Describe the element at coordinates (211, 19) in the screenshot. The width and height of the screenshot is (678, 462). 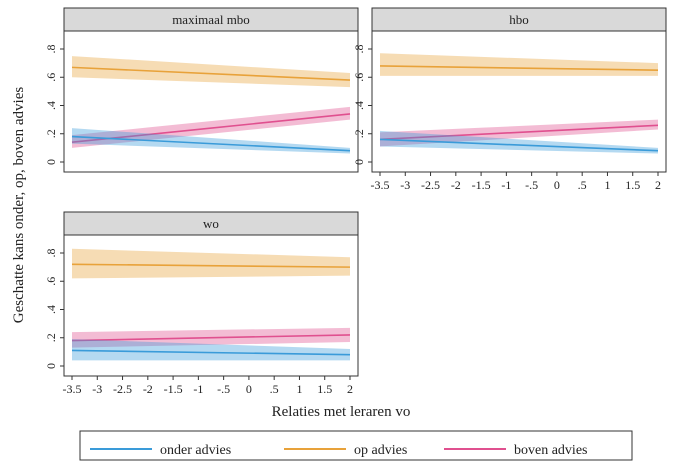
I see `panel-title: maximaal mbo` at that location.